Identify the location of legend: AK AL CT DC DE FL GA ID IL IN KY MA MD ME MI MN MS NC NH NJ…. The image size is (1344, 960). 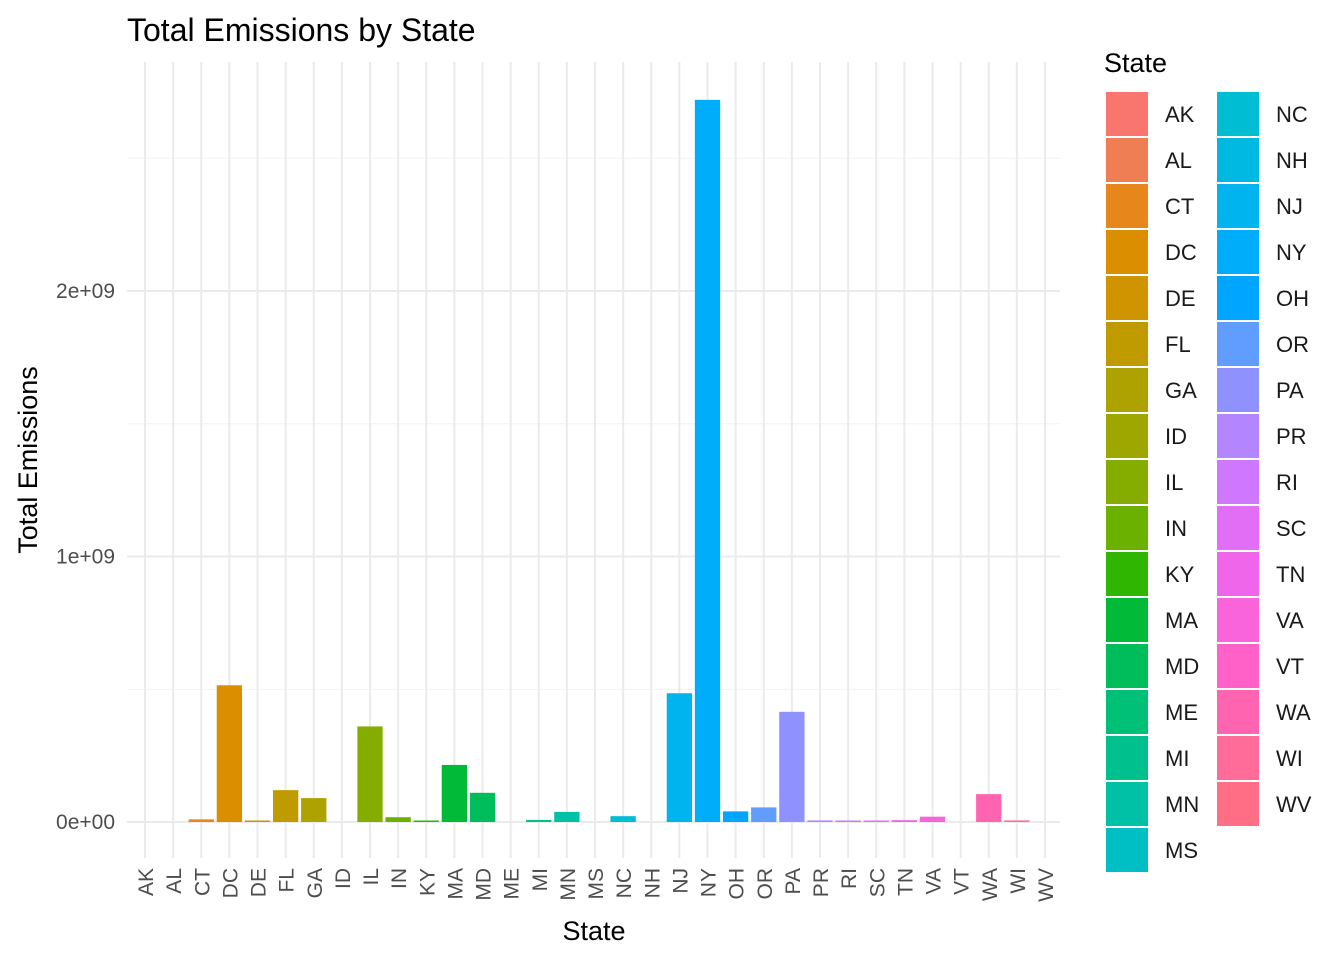
(1209, 482).